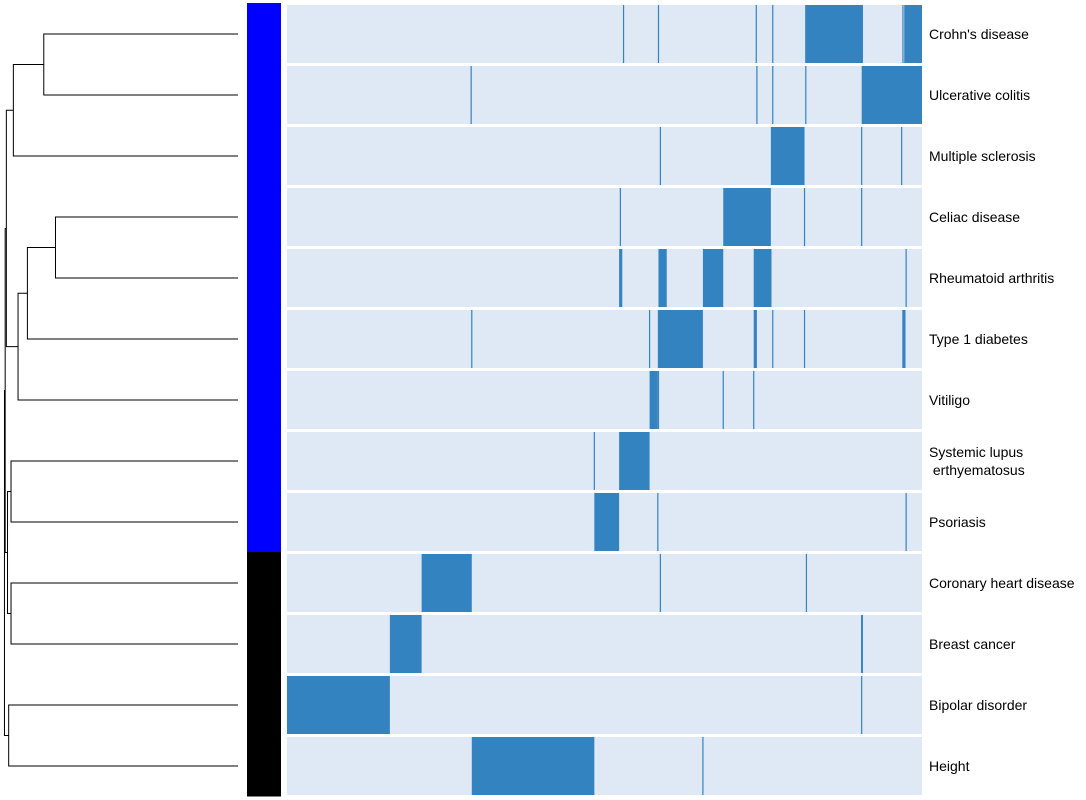  Describe the element at coordinates (957, 522) in the screenshot. I see `row-label: Psoriasis` at that location.